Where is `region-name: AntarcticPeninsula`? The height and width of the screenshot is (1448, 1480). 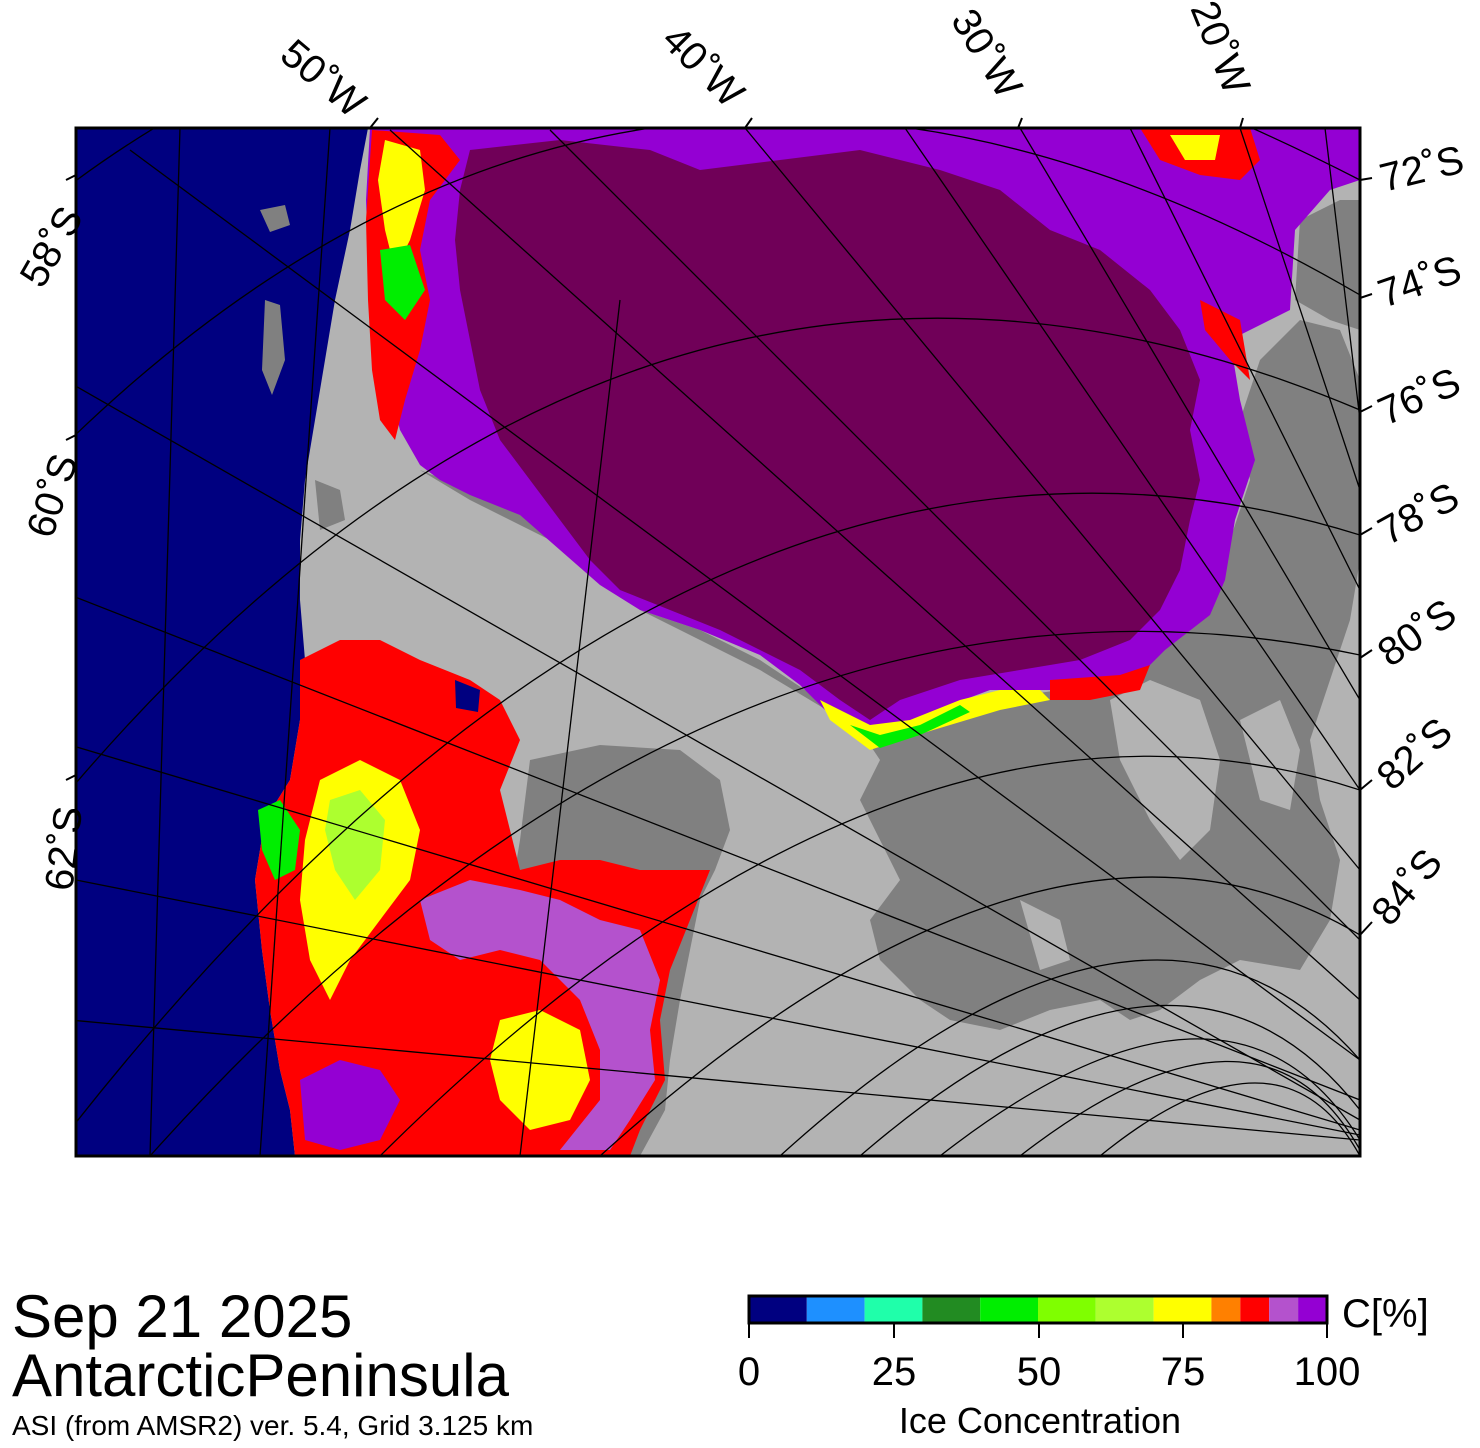
region-name: AntarcticPeninsula is located at coordinates (260, 1375).